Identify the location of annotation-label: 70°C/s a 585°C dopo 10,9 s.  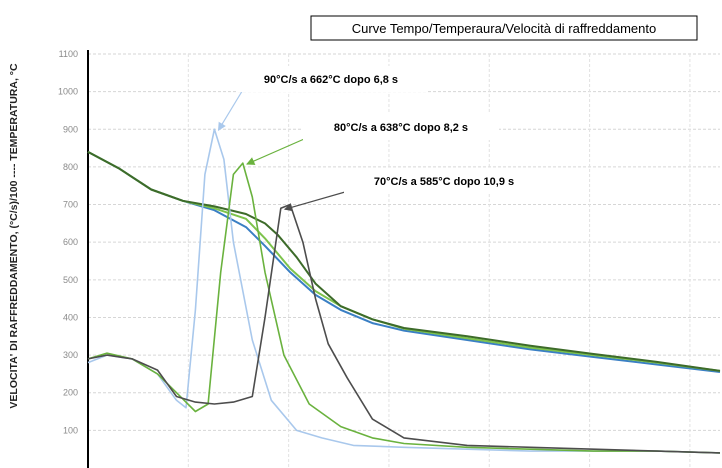
(444, 182).